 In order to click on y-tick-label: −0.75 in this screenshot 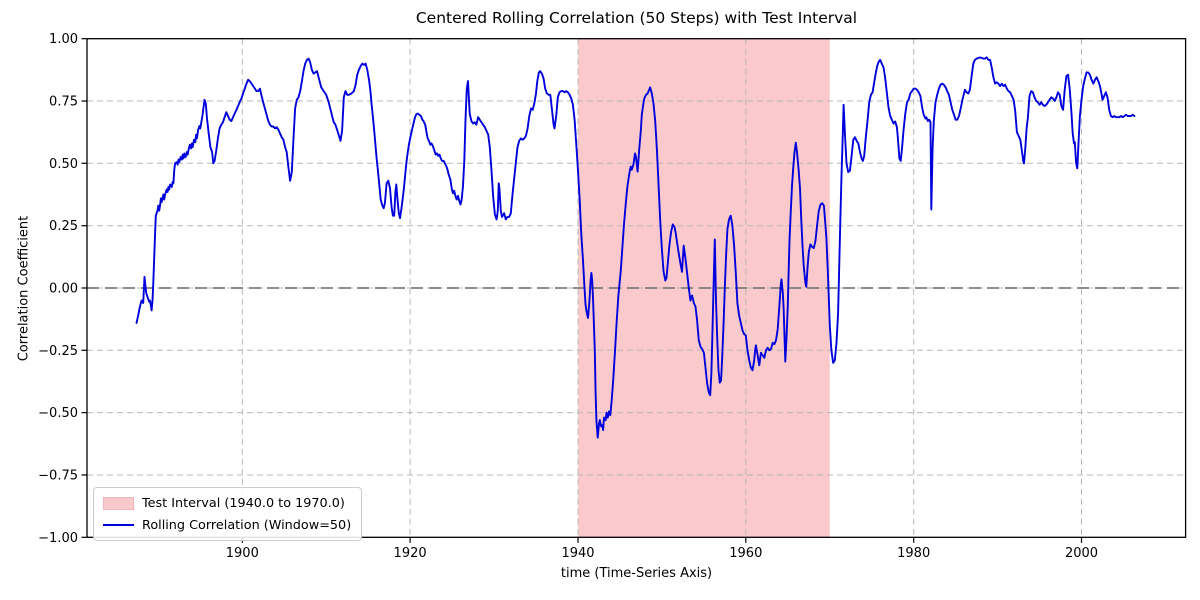, I will do `click(58, 476)`.